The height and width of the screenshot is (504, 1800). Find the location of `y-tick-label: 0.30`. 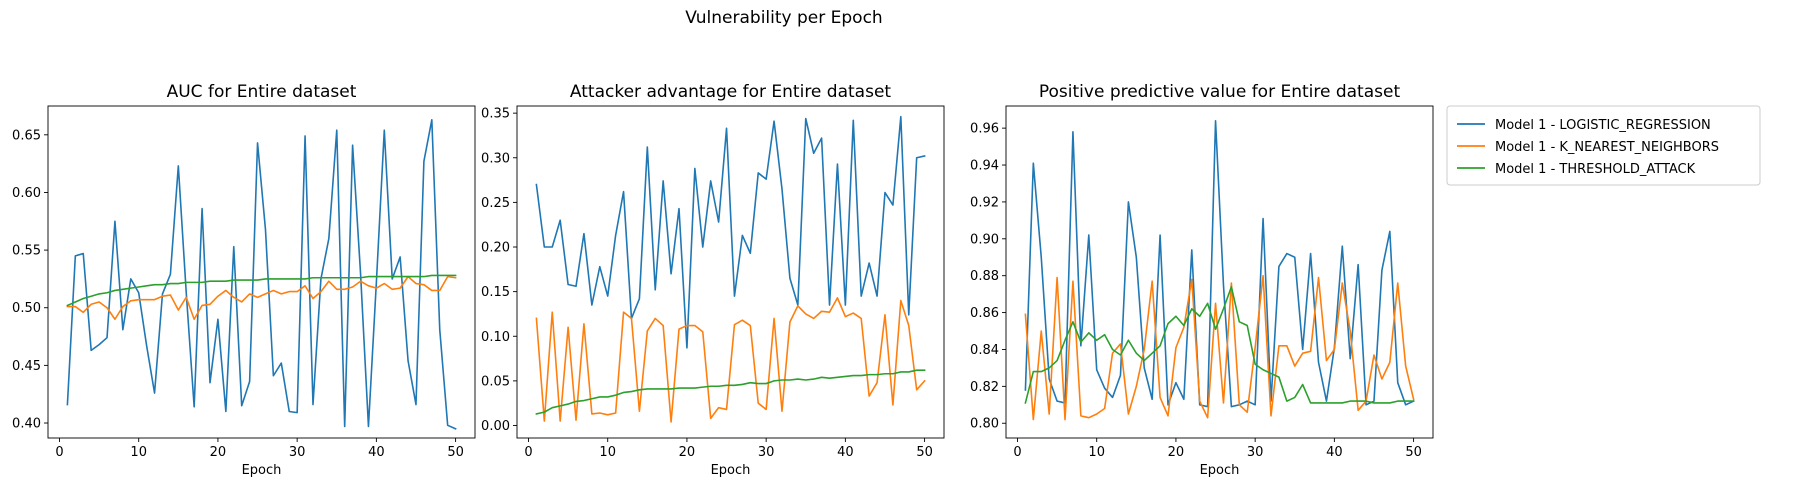

y-tick-label: 0.30 is located at coordinates (495, 158).